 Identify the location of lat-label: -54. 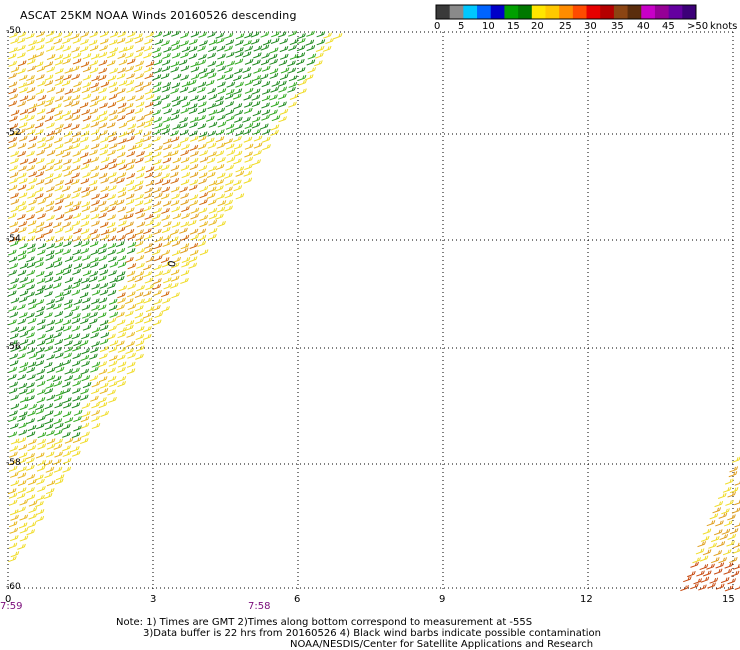
(13, 239).